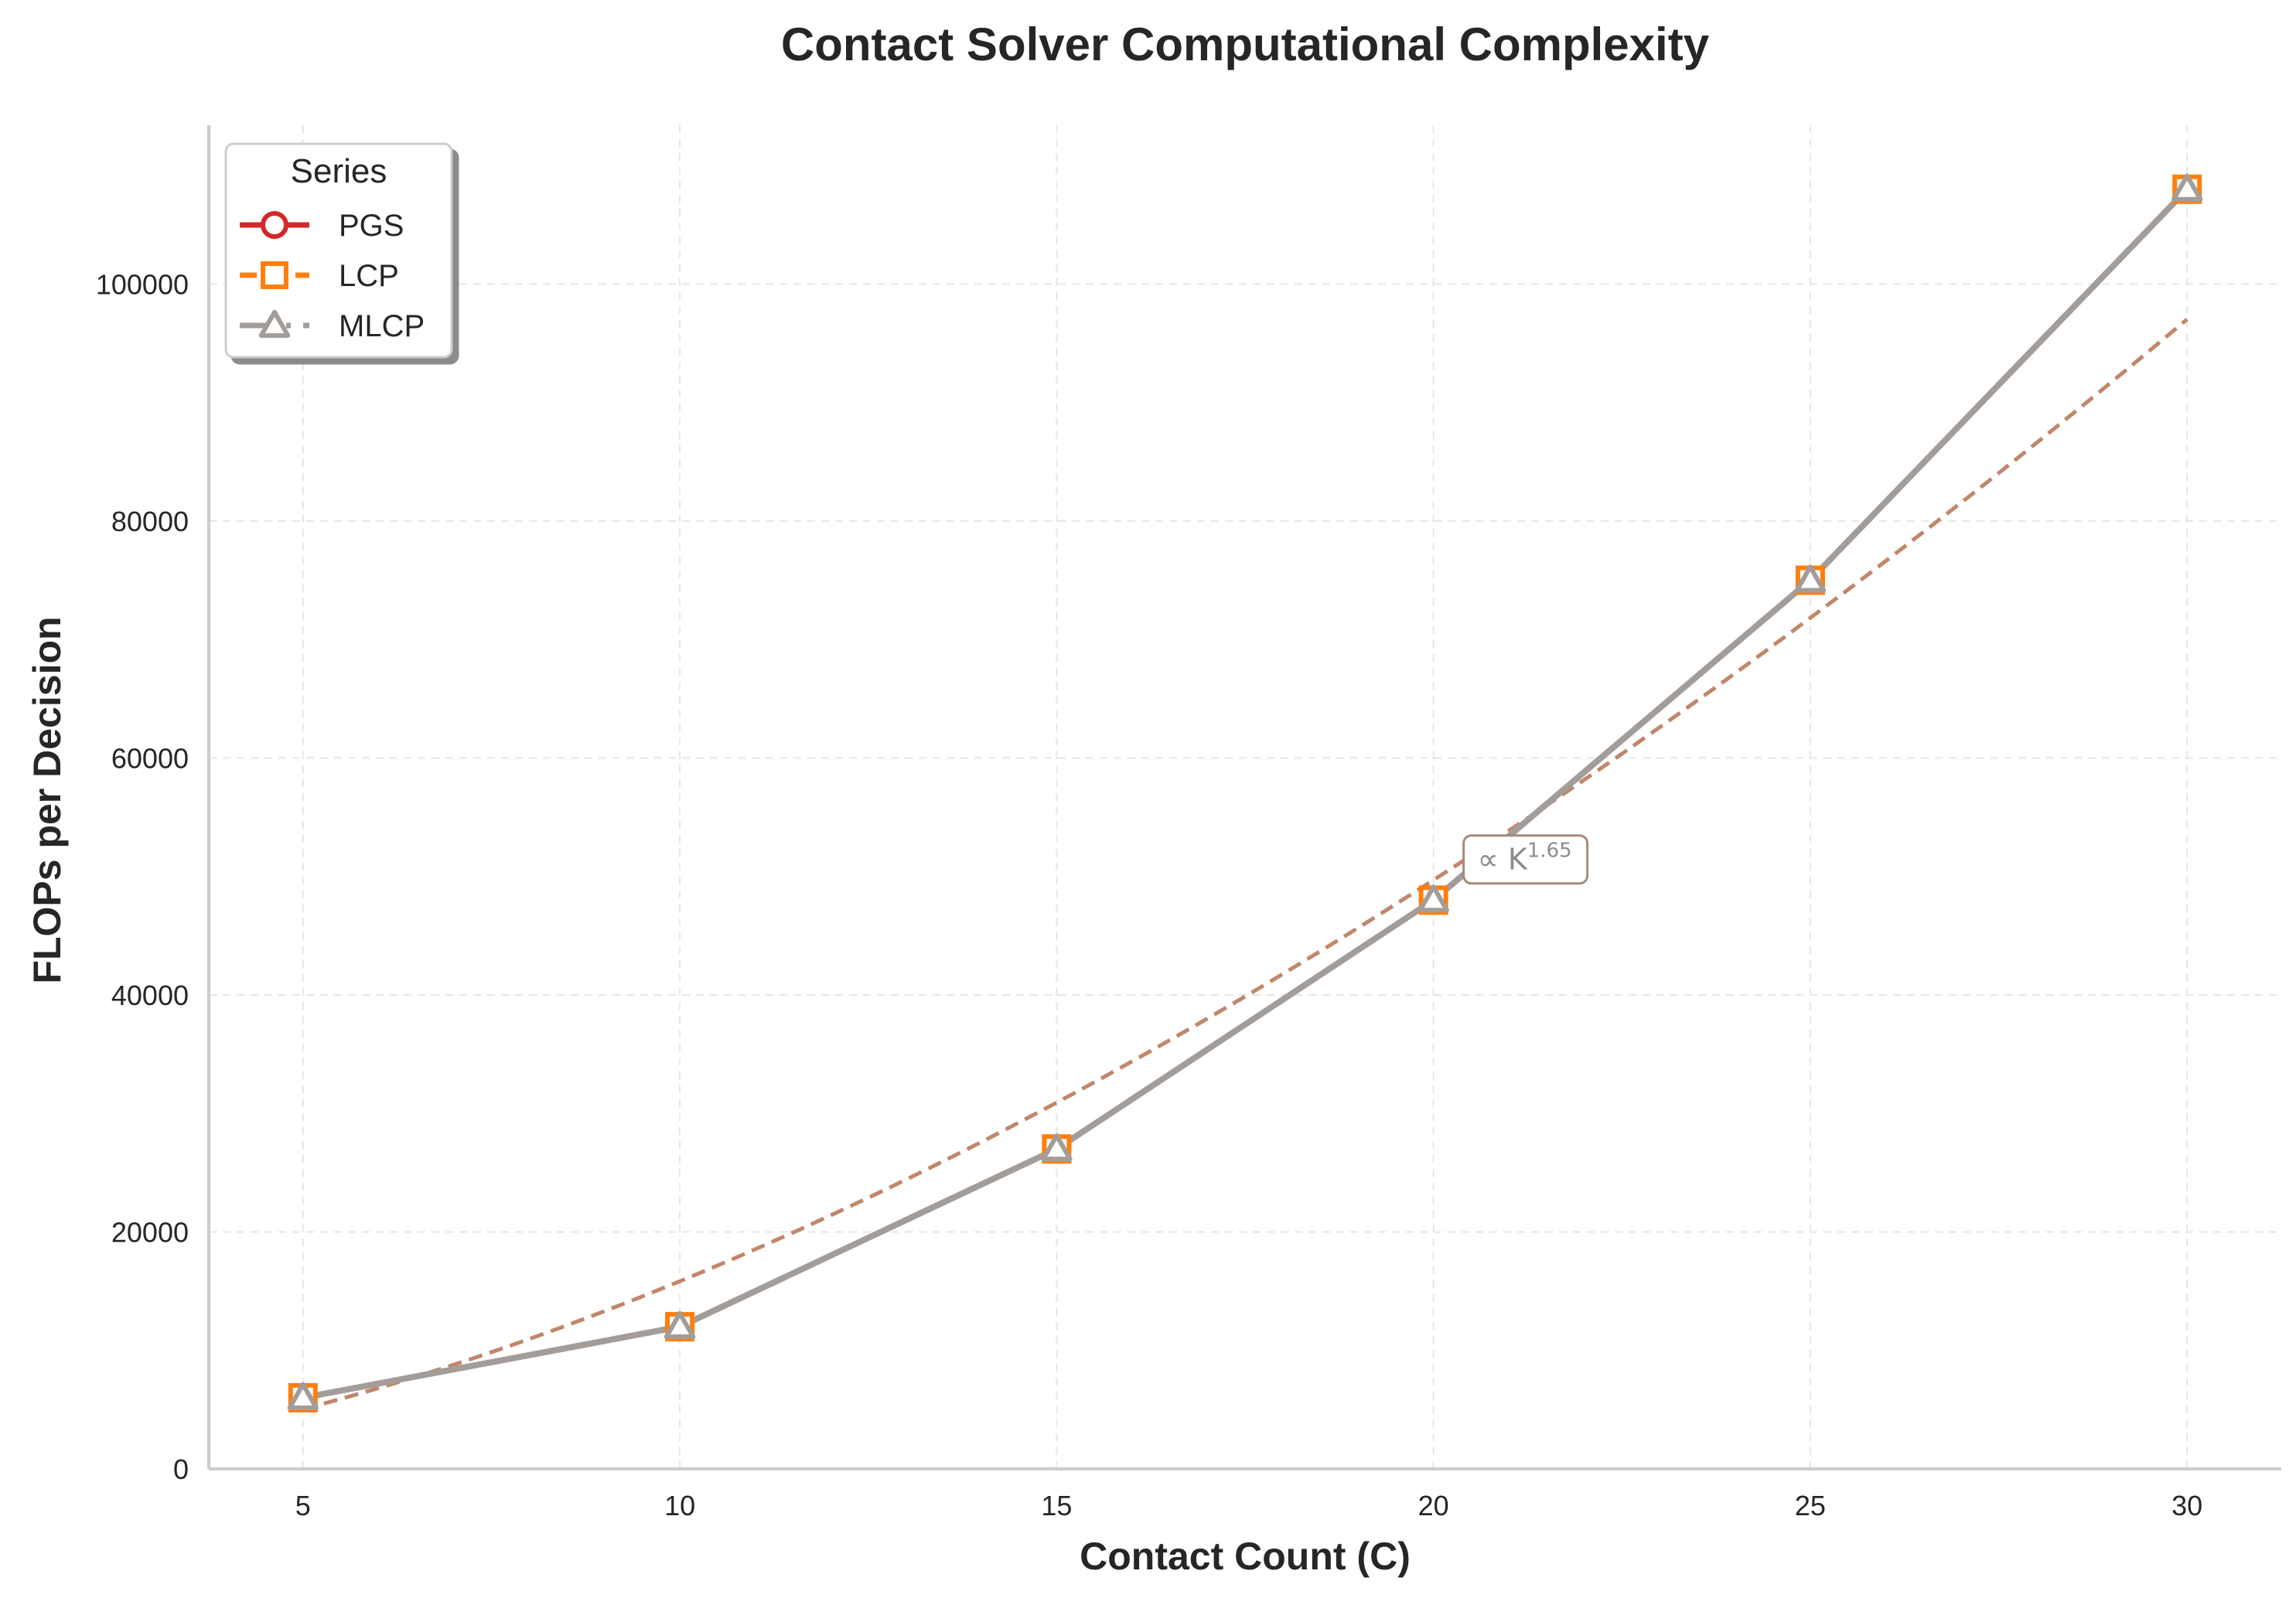  I want to click on fit-annotation: ∝ K1.65, so click(1525, 859).